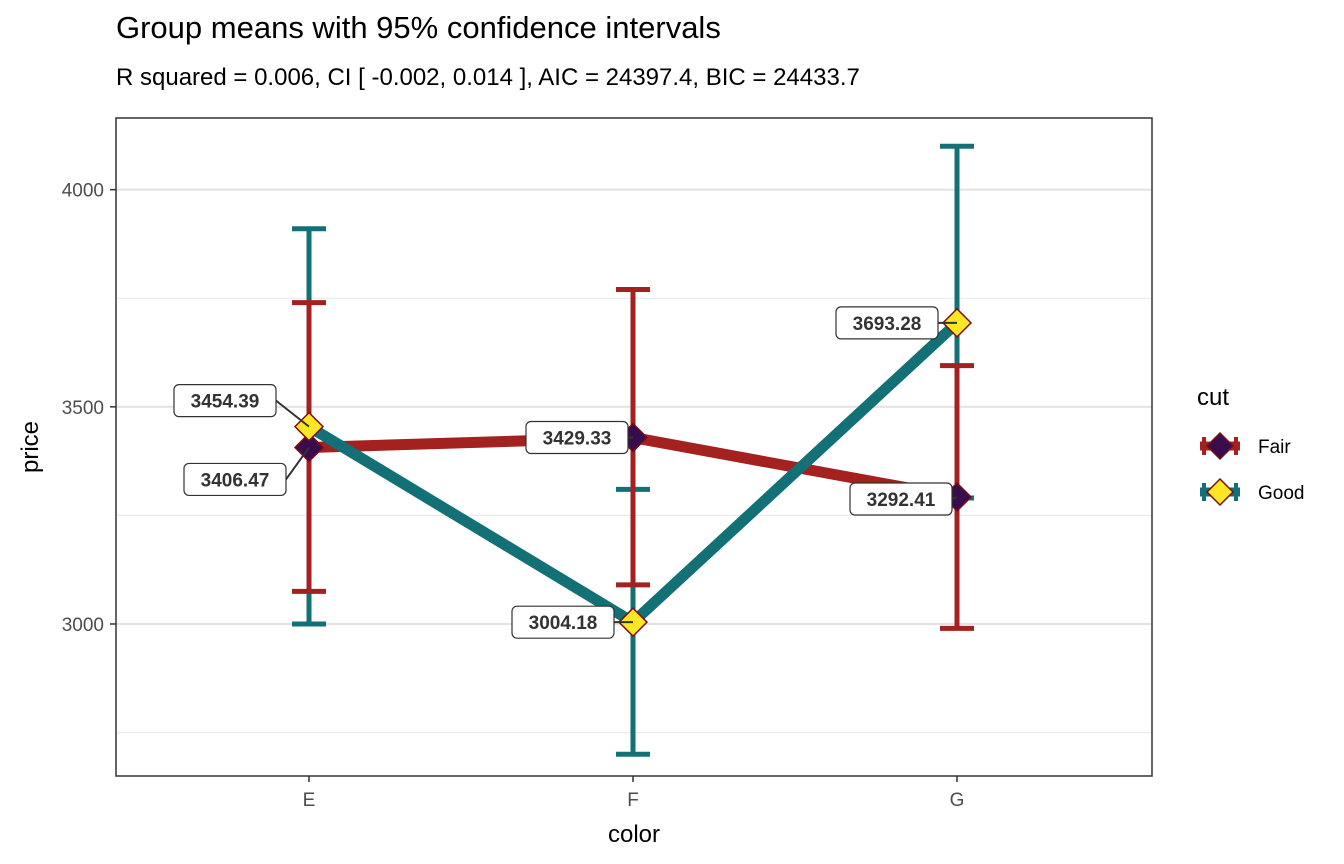 Image resolution: width=1344 pixels, height=864 pixels. I want to click on data-label: 3693.28, so click(887, 324).